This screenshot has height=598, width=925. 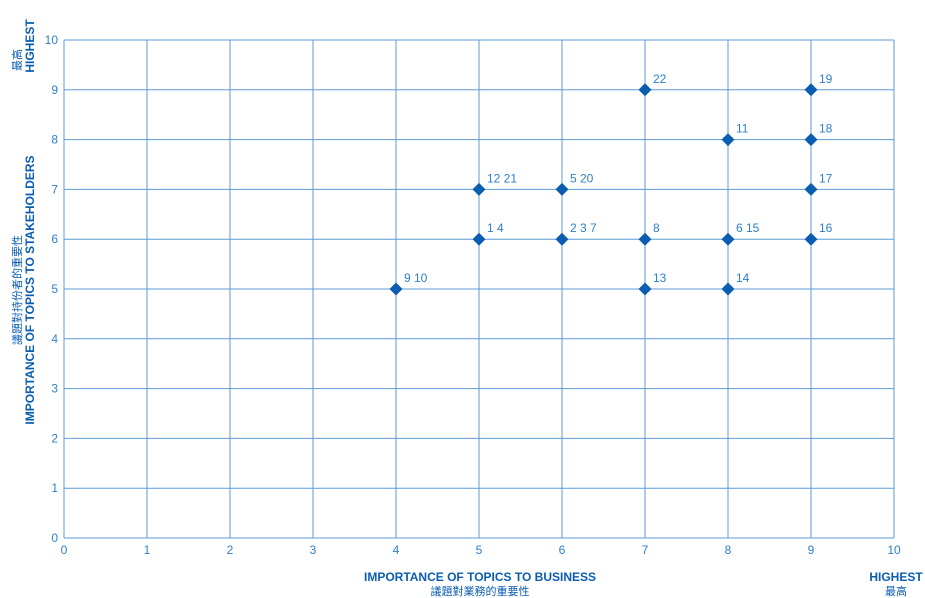 I want to click on y-tick-label: 9, so click(x=54, y=90).